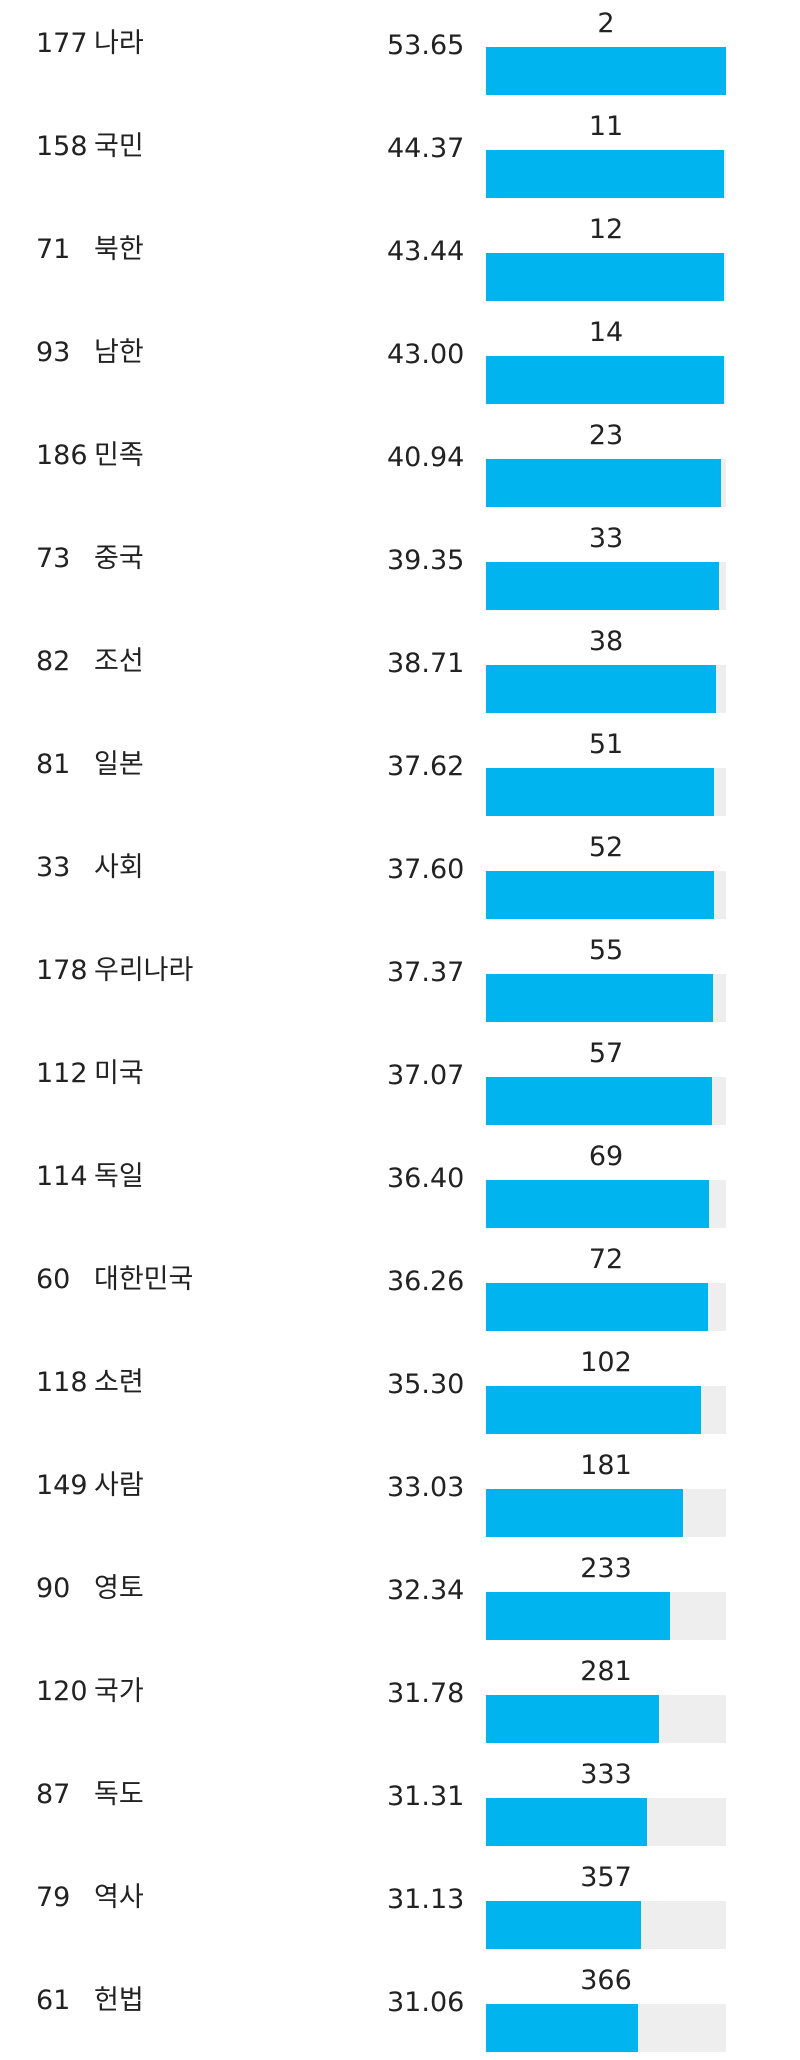 This screenshot has height=2060, width=800. What do you see at coordinates (400, 875) in the screenshot?
I see `chart-row: 33 사회 37.60 52` at bounding box center [400, 875].